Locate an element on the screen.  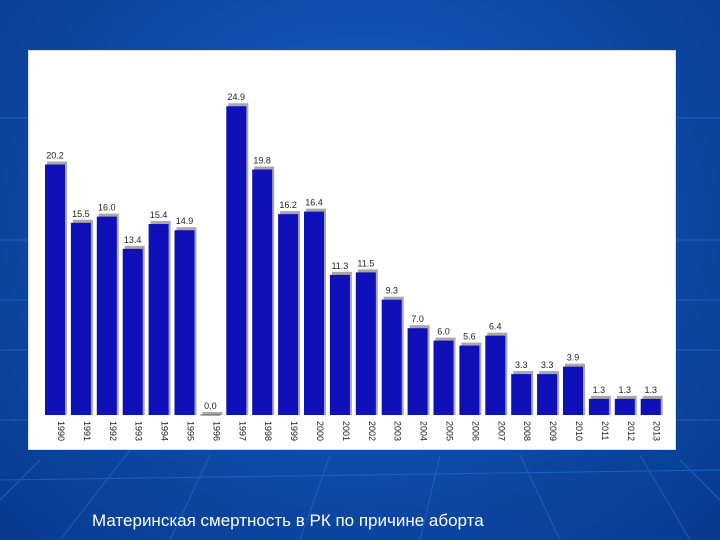
data-label: 11.3 is located at coordinates (339, 266).